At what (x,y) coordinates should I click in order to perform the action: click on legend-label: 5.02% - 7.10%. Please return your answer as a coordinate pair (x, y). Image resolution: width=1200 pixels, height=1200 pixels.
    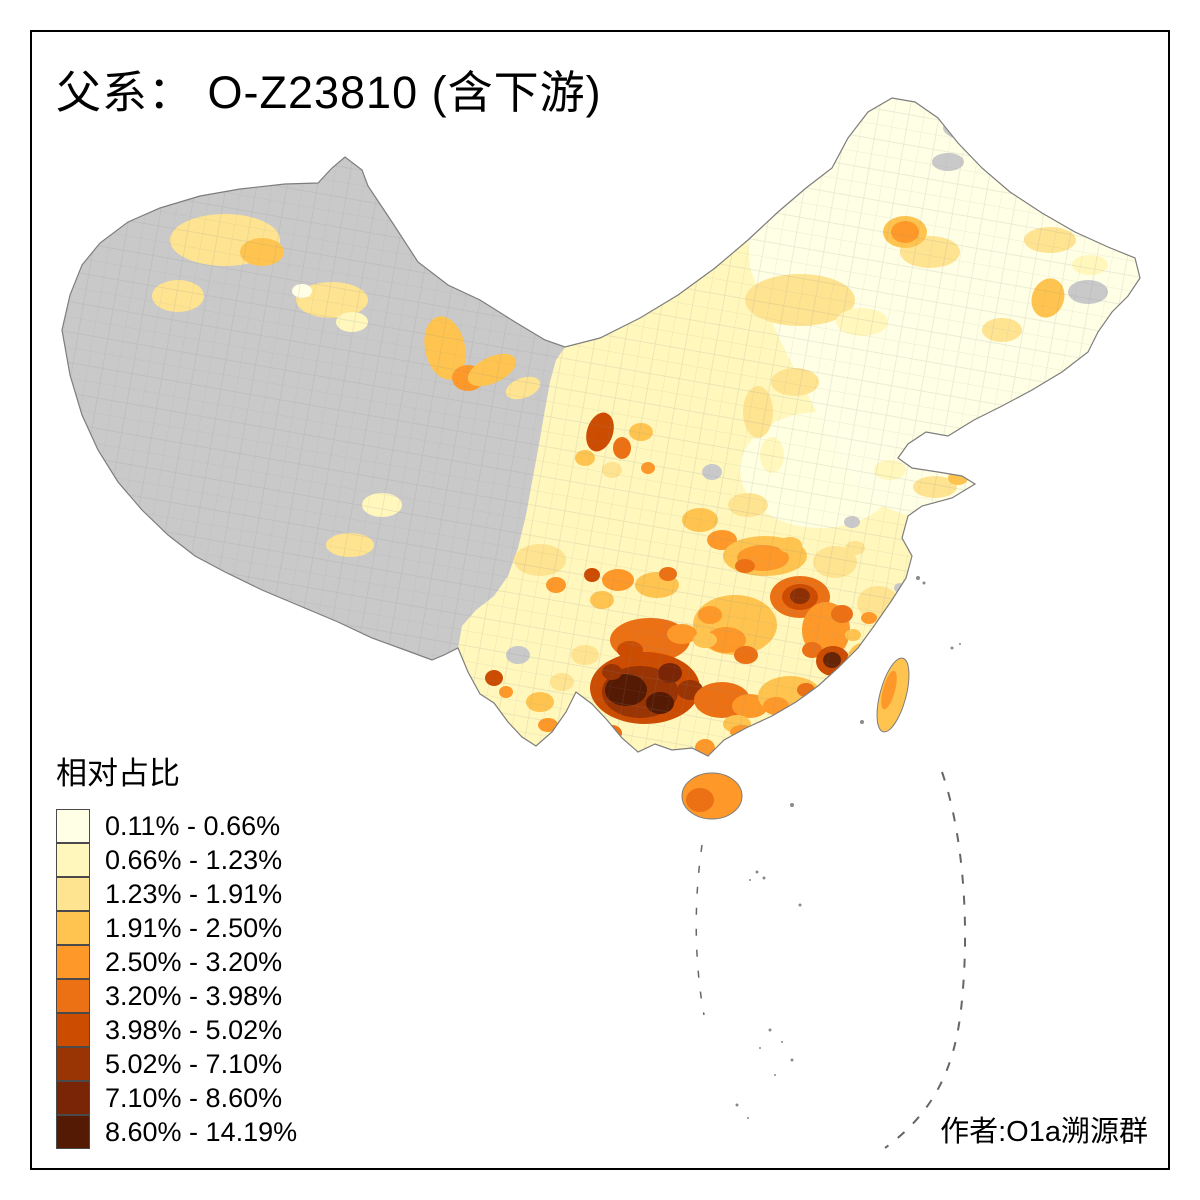
    Looking at the image, I should click on (194, 1063).